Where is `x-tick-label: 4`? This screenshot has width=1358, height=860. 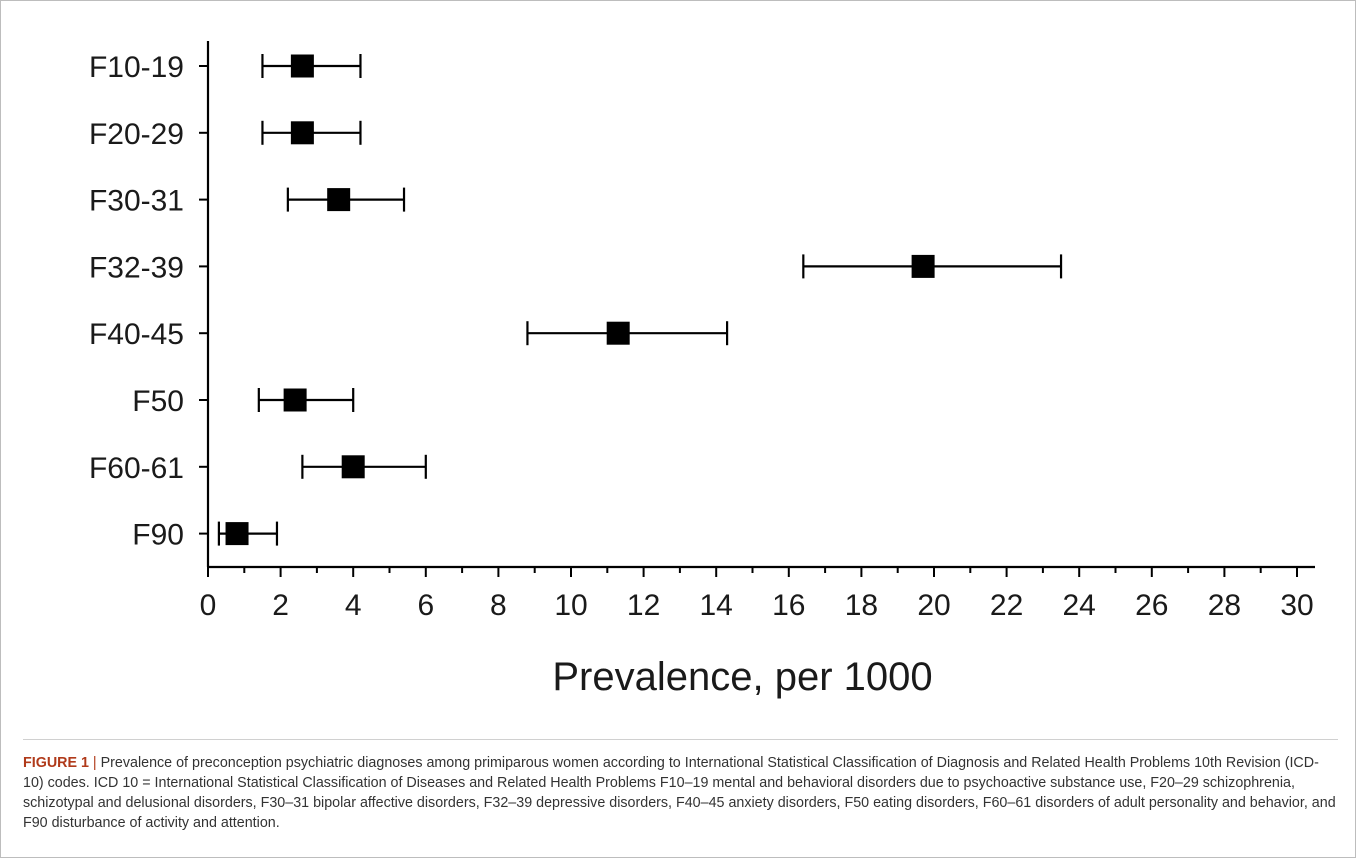
x-tick-label: 4 is located at coordinates (353, 605).